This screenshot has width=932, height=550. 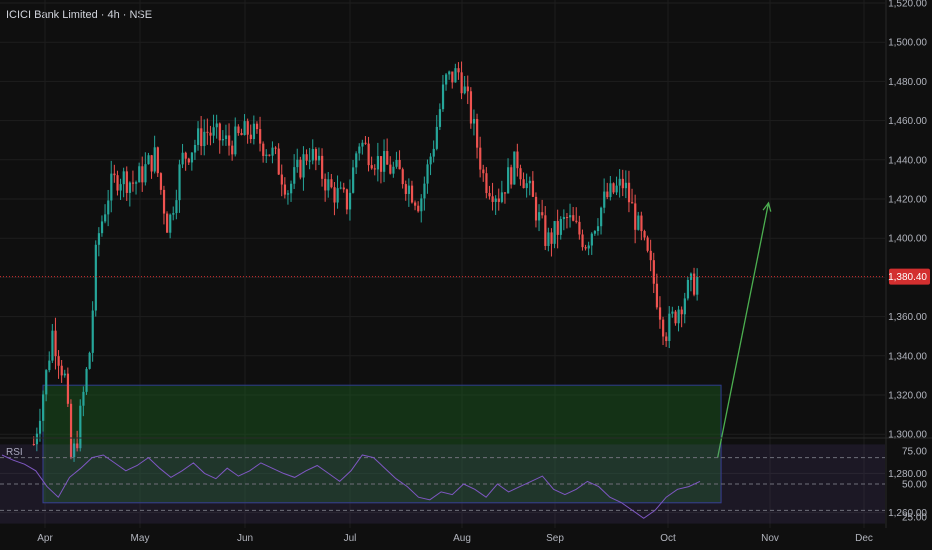 What do you see at coordinates (770, 538) in the screenshot?
I see `x-tick-label: Nov` at bounding box center [770, 538].